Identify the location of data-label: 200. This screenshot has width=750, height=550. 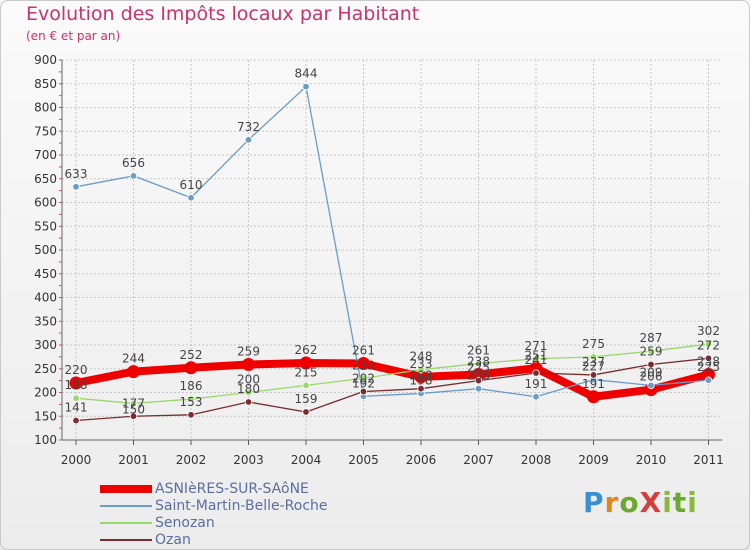
(248, 380).